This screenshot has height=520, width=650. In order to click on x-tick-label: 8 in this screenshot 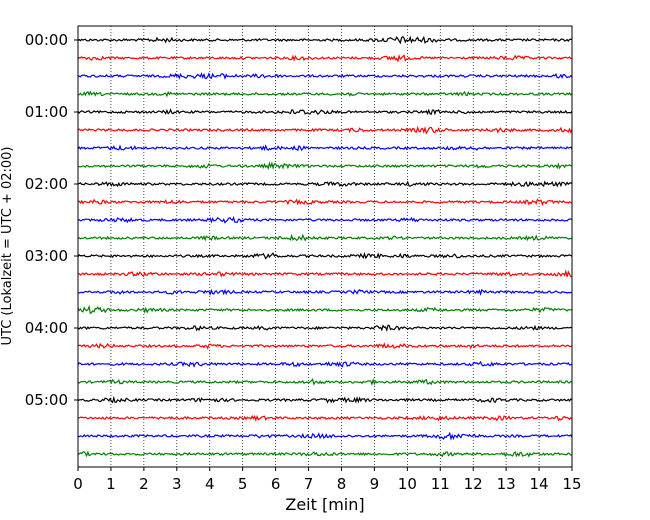, I will do `click(342, 484)`.